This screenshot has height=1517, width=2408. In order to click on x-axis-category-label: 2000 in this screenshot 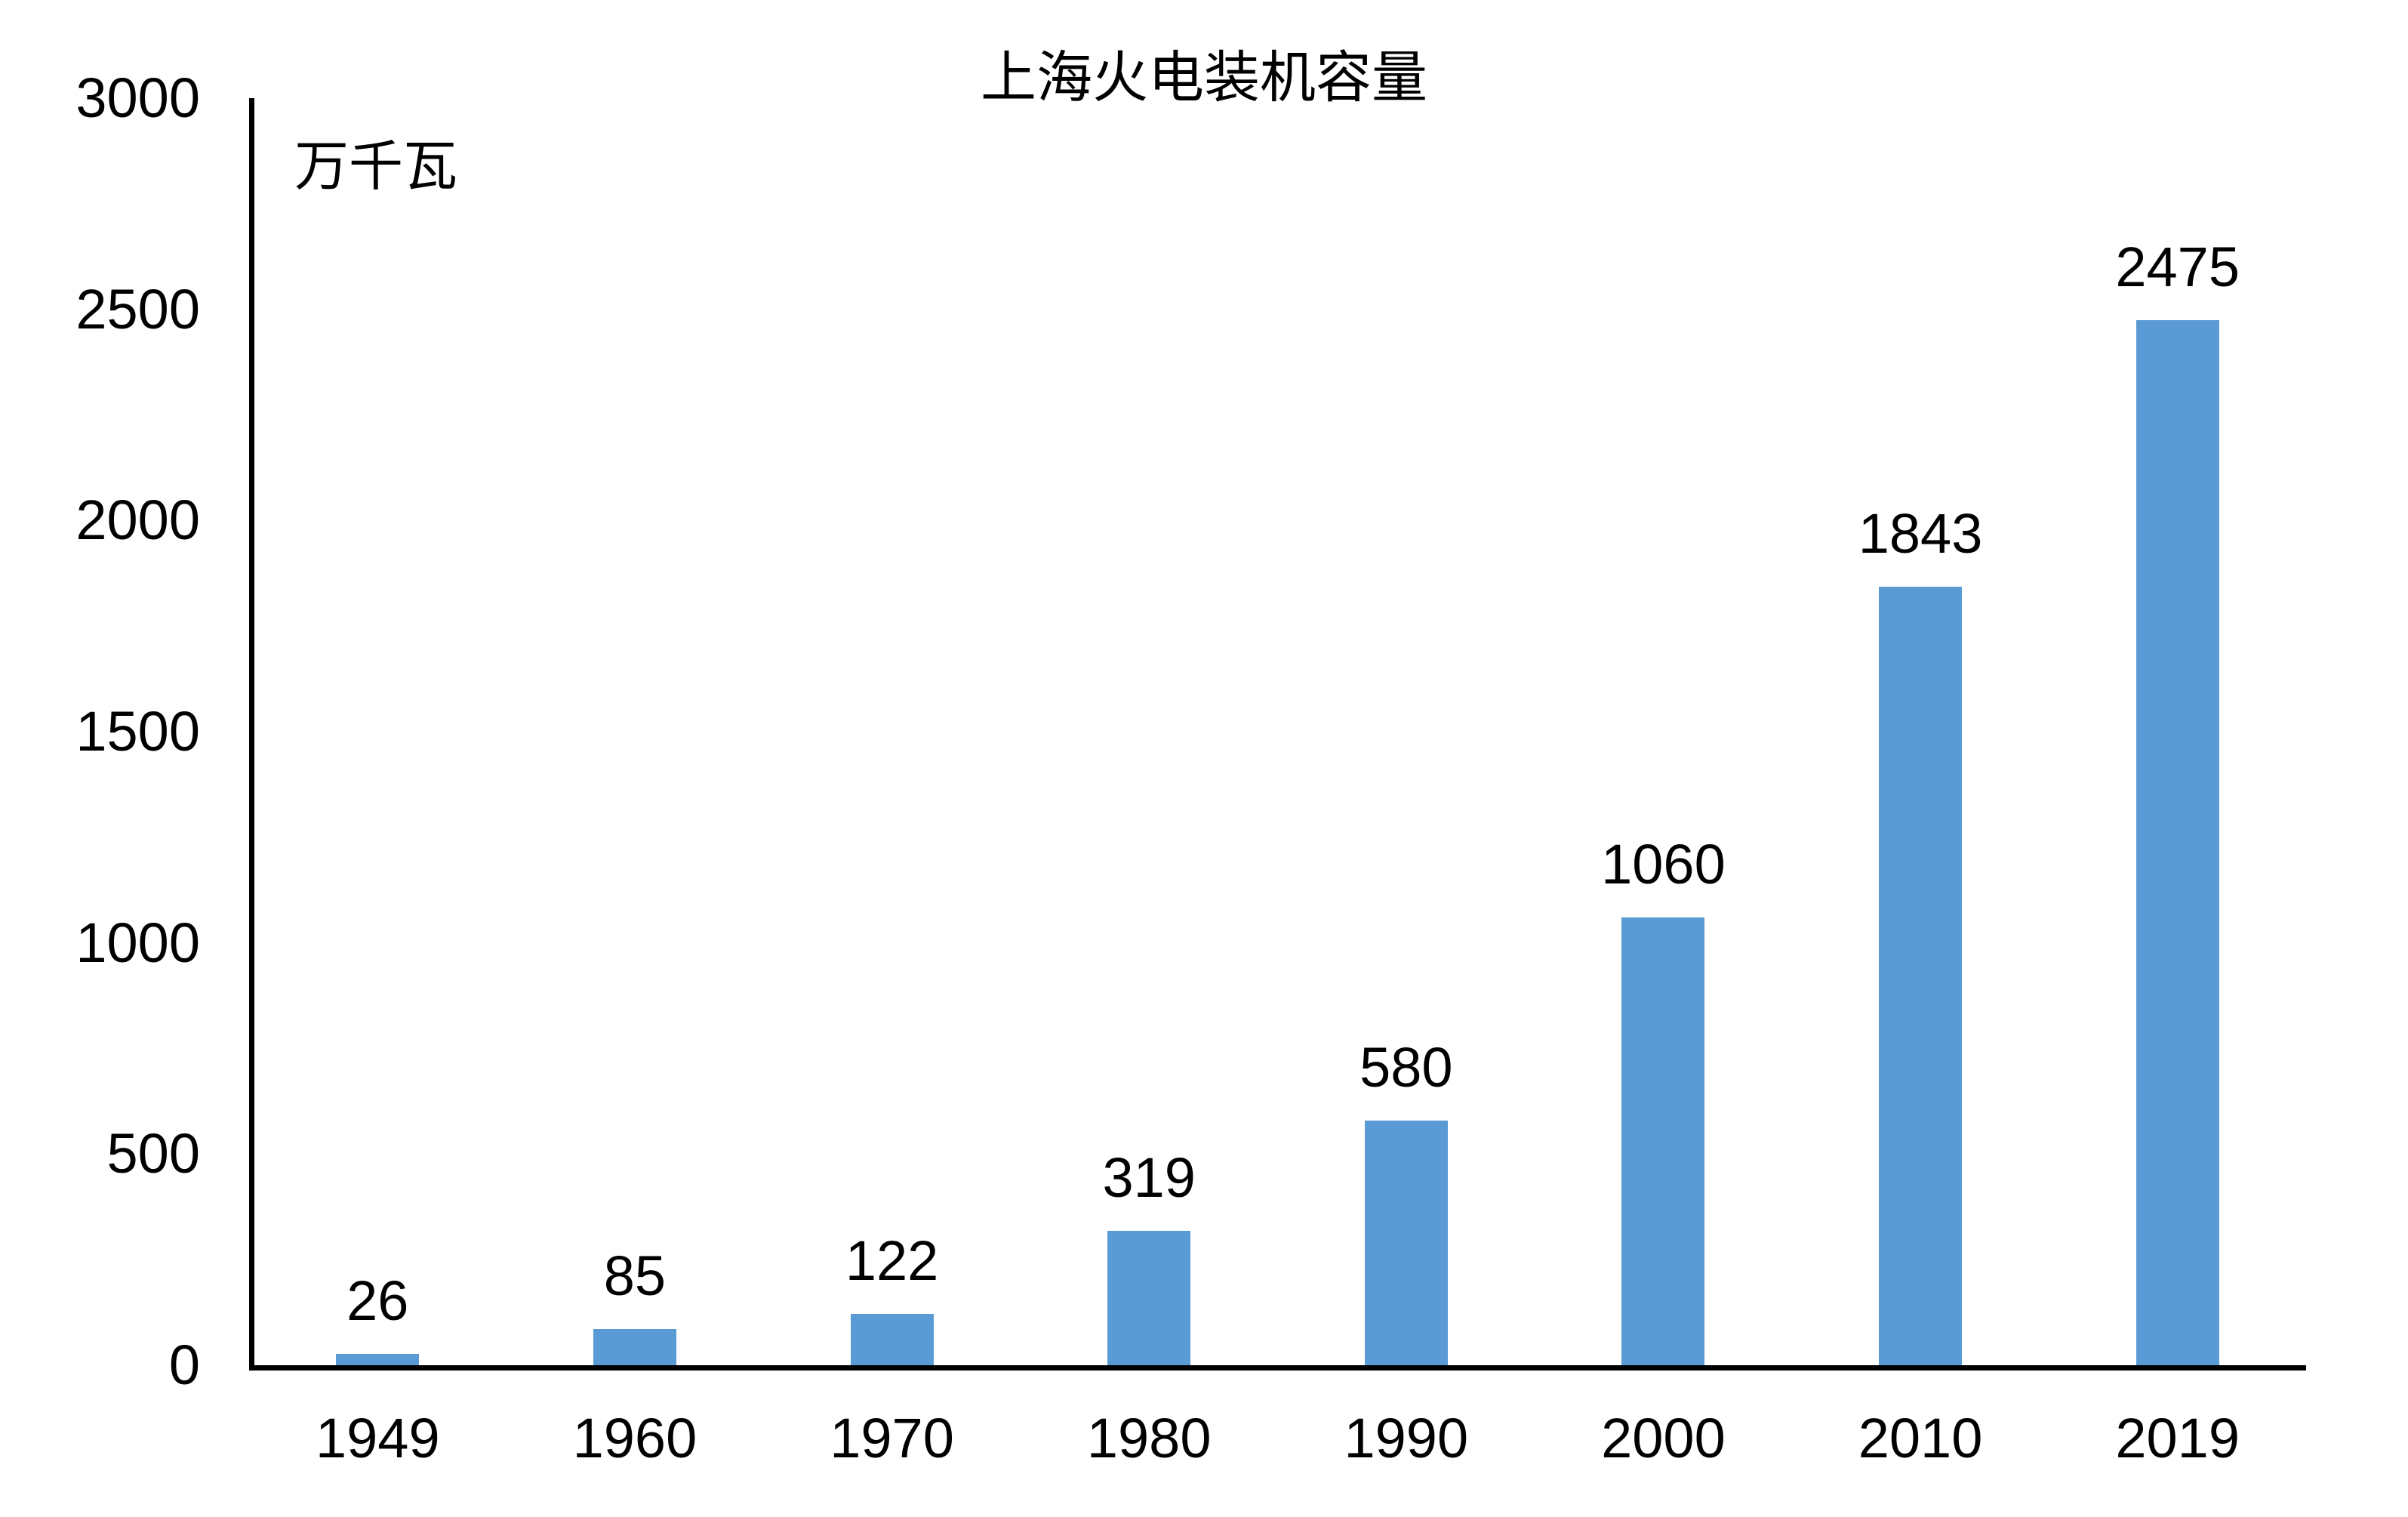, I will do `click(1664, 1438)`.